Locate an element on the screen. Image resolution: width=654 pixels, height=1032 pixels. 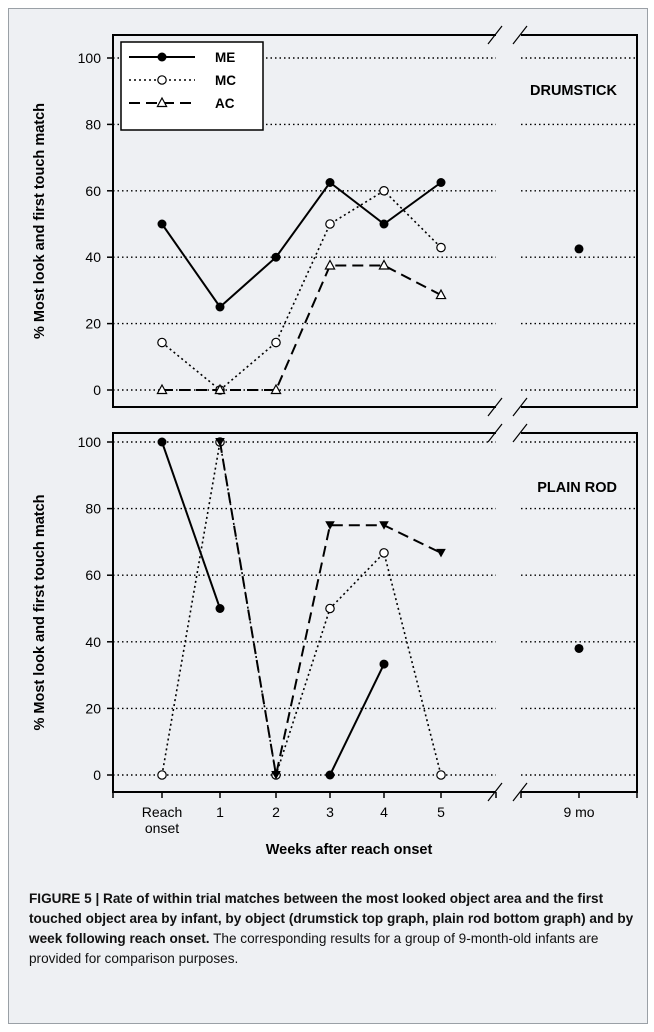
panel-title: DRUMSTICK is located at coordinates (574, 91).